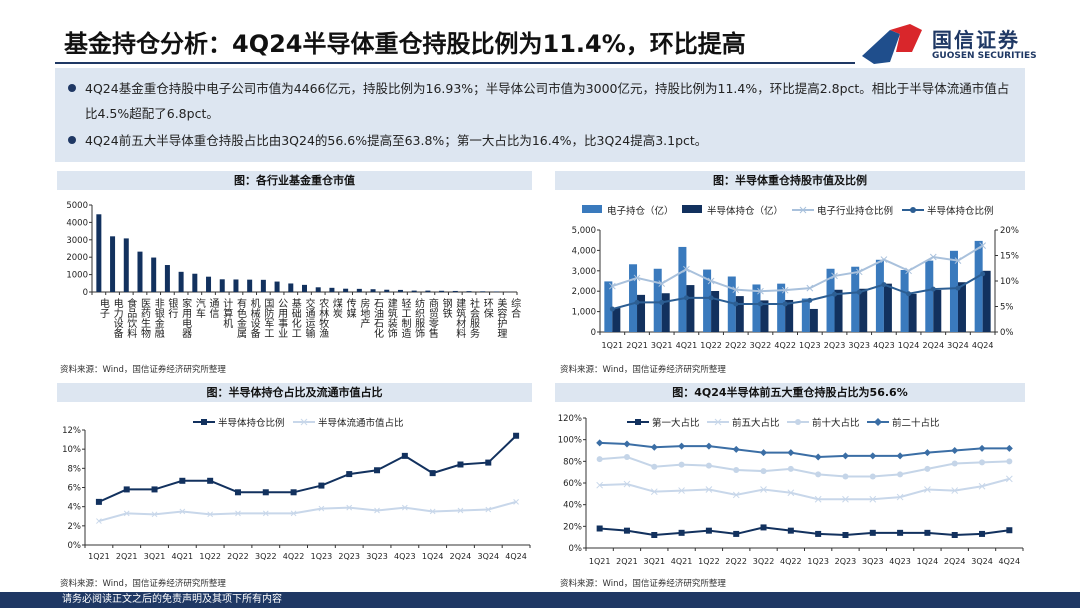 The height and width of the screenshot is (608, 1080). I want to click on footer-disclaimer: 请务必阅读正文之后的免责声明及其项下所有内容, so click(540, 600).